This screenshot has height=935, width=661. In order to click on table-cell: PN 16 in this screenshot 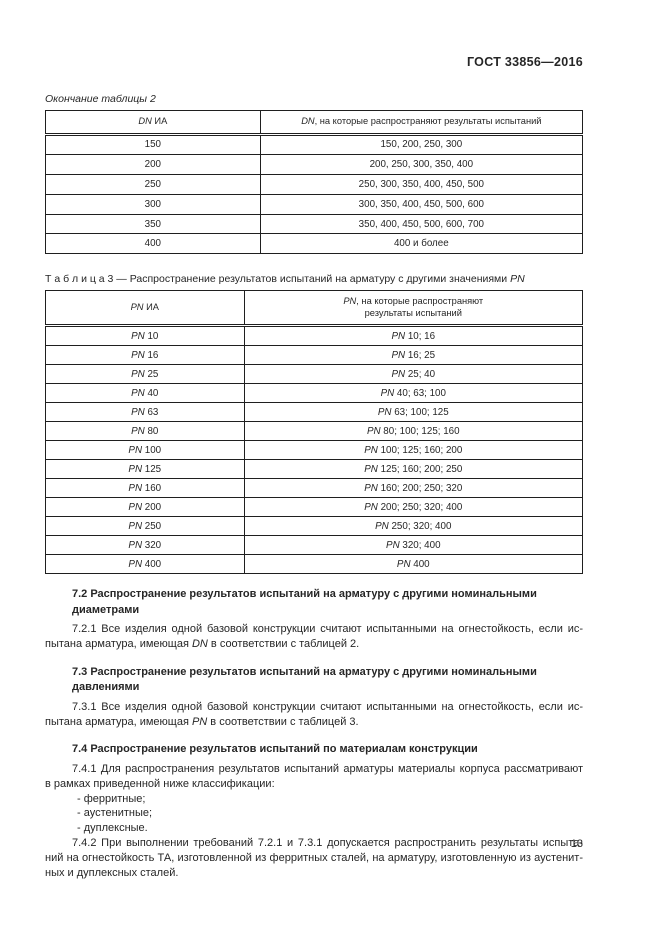, I will do `click(145, 355)`.